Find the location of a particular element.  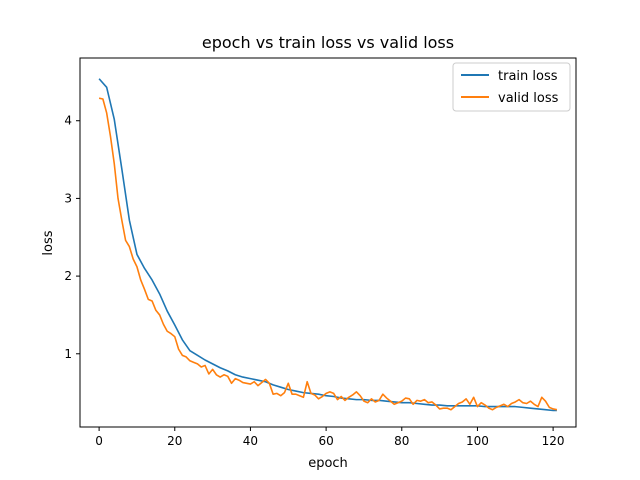

legend-label-train-loss: train loss is located at coordinates (528, 76).